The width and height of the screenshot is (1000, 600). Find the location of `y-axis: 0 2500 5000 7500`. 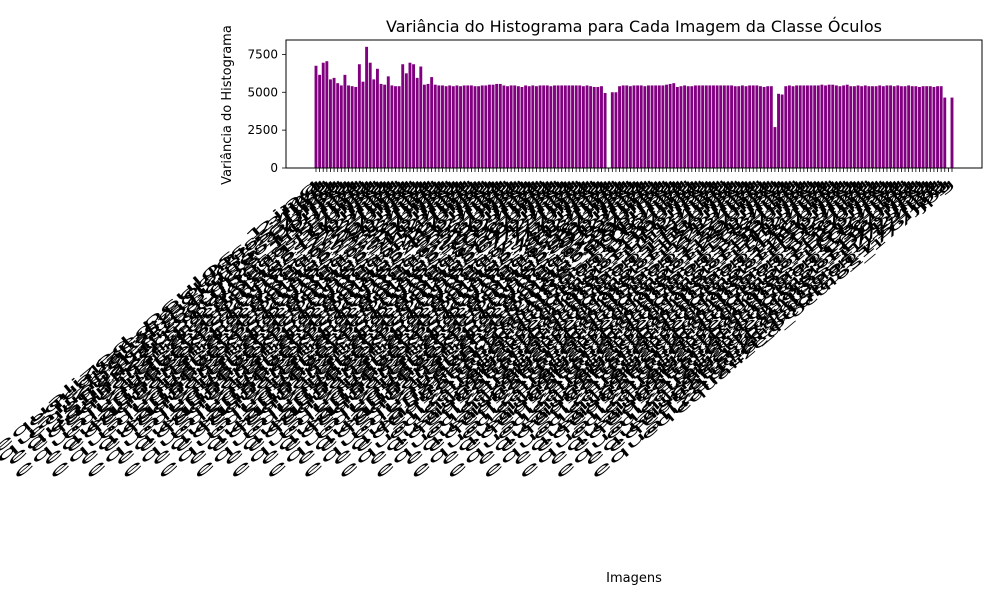

y-axis: 0 2500 5000 7500 is located at coordinates (266, 111).